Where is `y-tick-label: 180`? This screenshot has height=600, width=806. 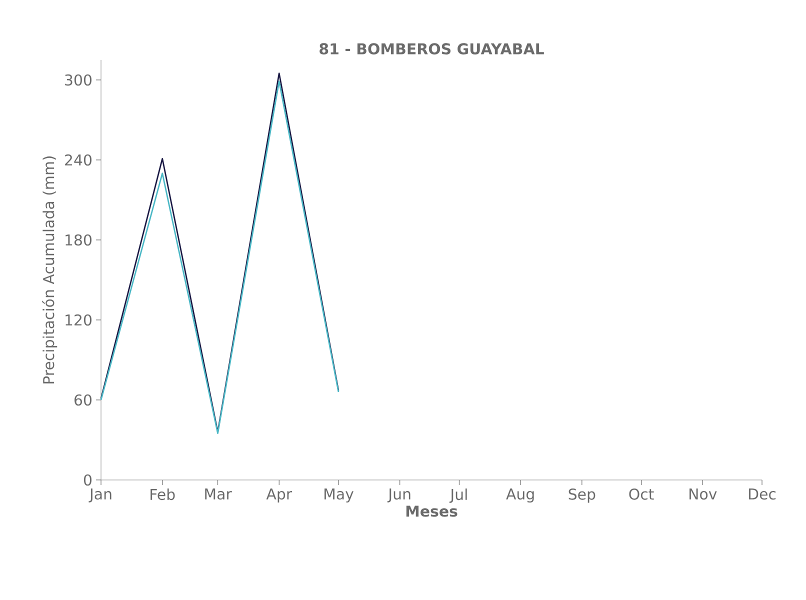
y-tick-label: 180 is located at coordinates (79, 240).